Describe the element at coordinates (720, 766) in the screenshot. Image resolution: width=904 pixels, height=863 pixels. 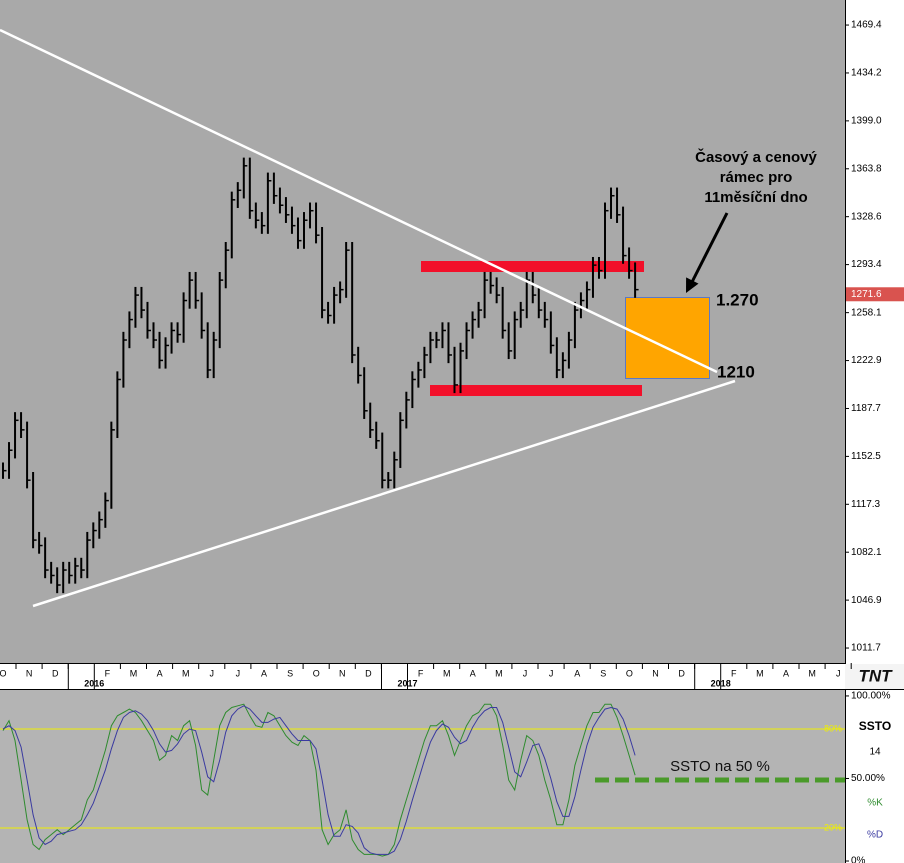
I see `oscillator-note: SSTO na 50 %` at that location.